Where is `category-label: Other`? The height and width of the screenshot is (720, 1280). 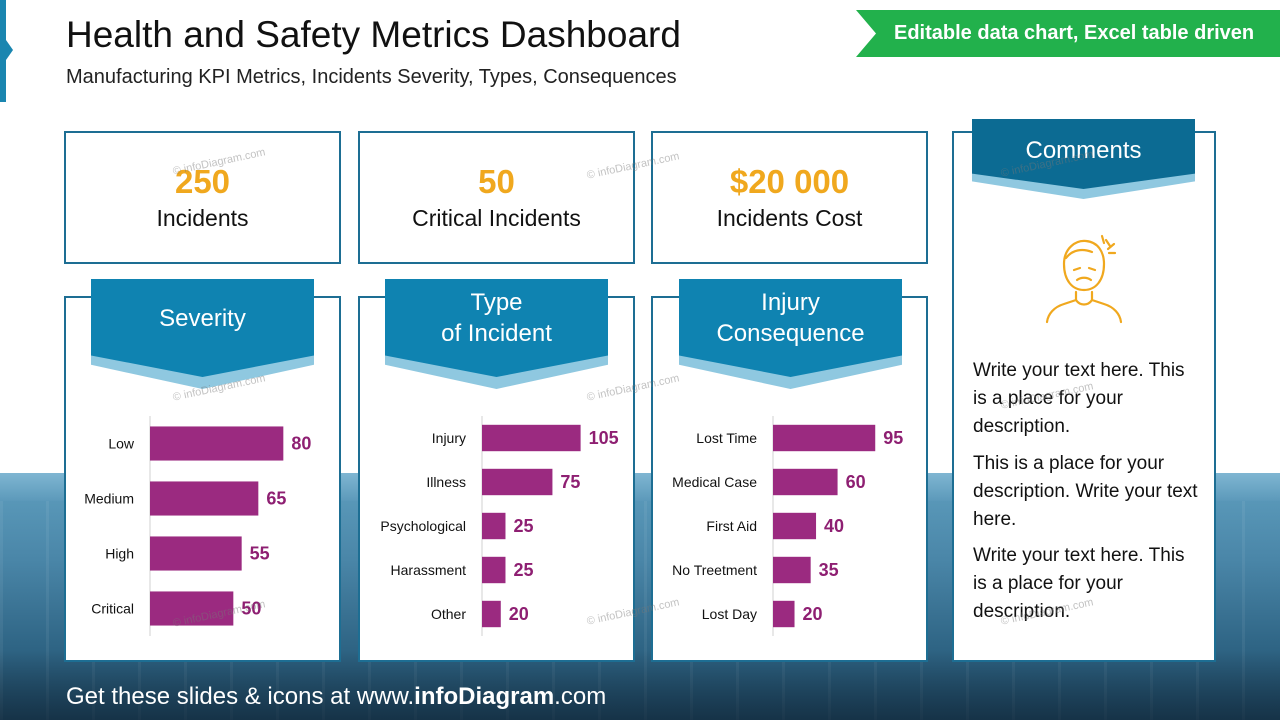 category-label: Other is located at coordinates (448, 614).